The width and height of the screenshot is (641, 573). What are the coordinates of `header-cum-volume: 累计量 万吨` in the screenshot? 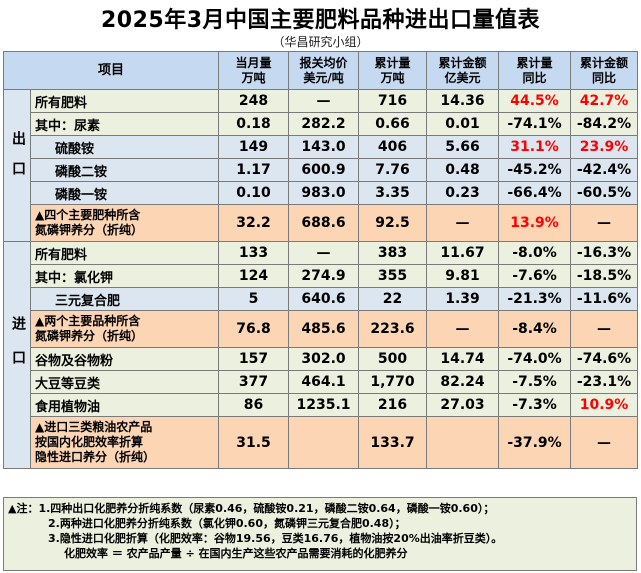 It's located at (393, 70).